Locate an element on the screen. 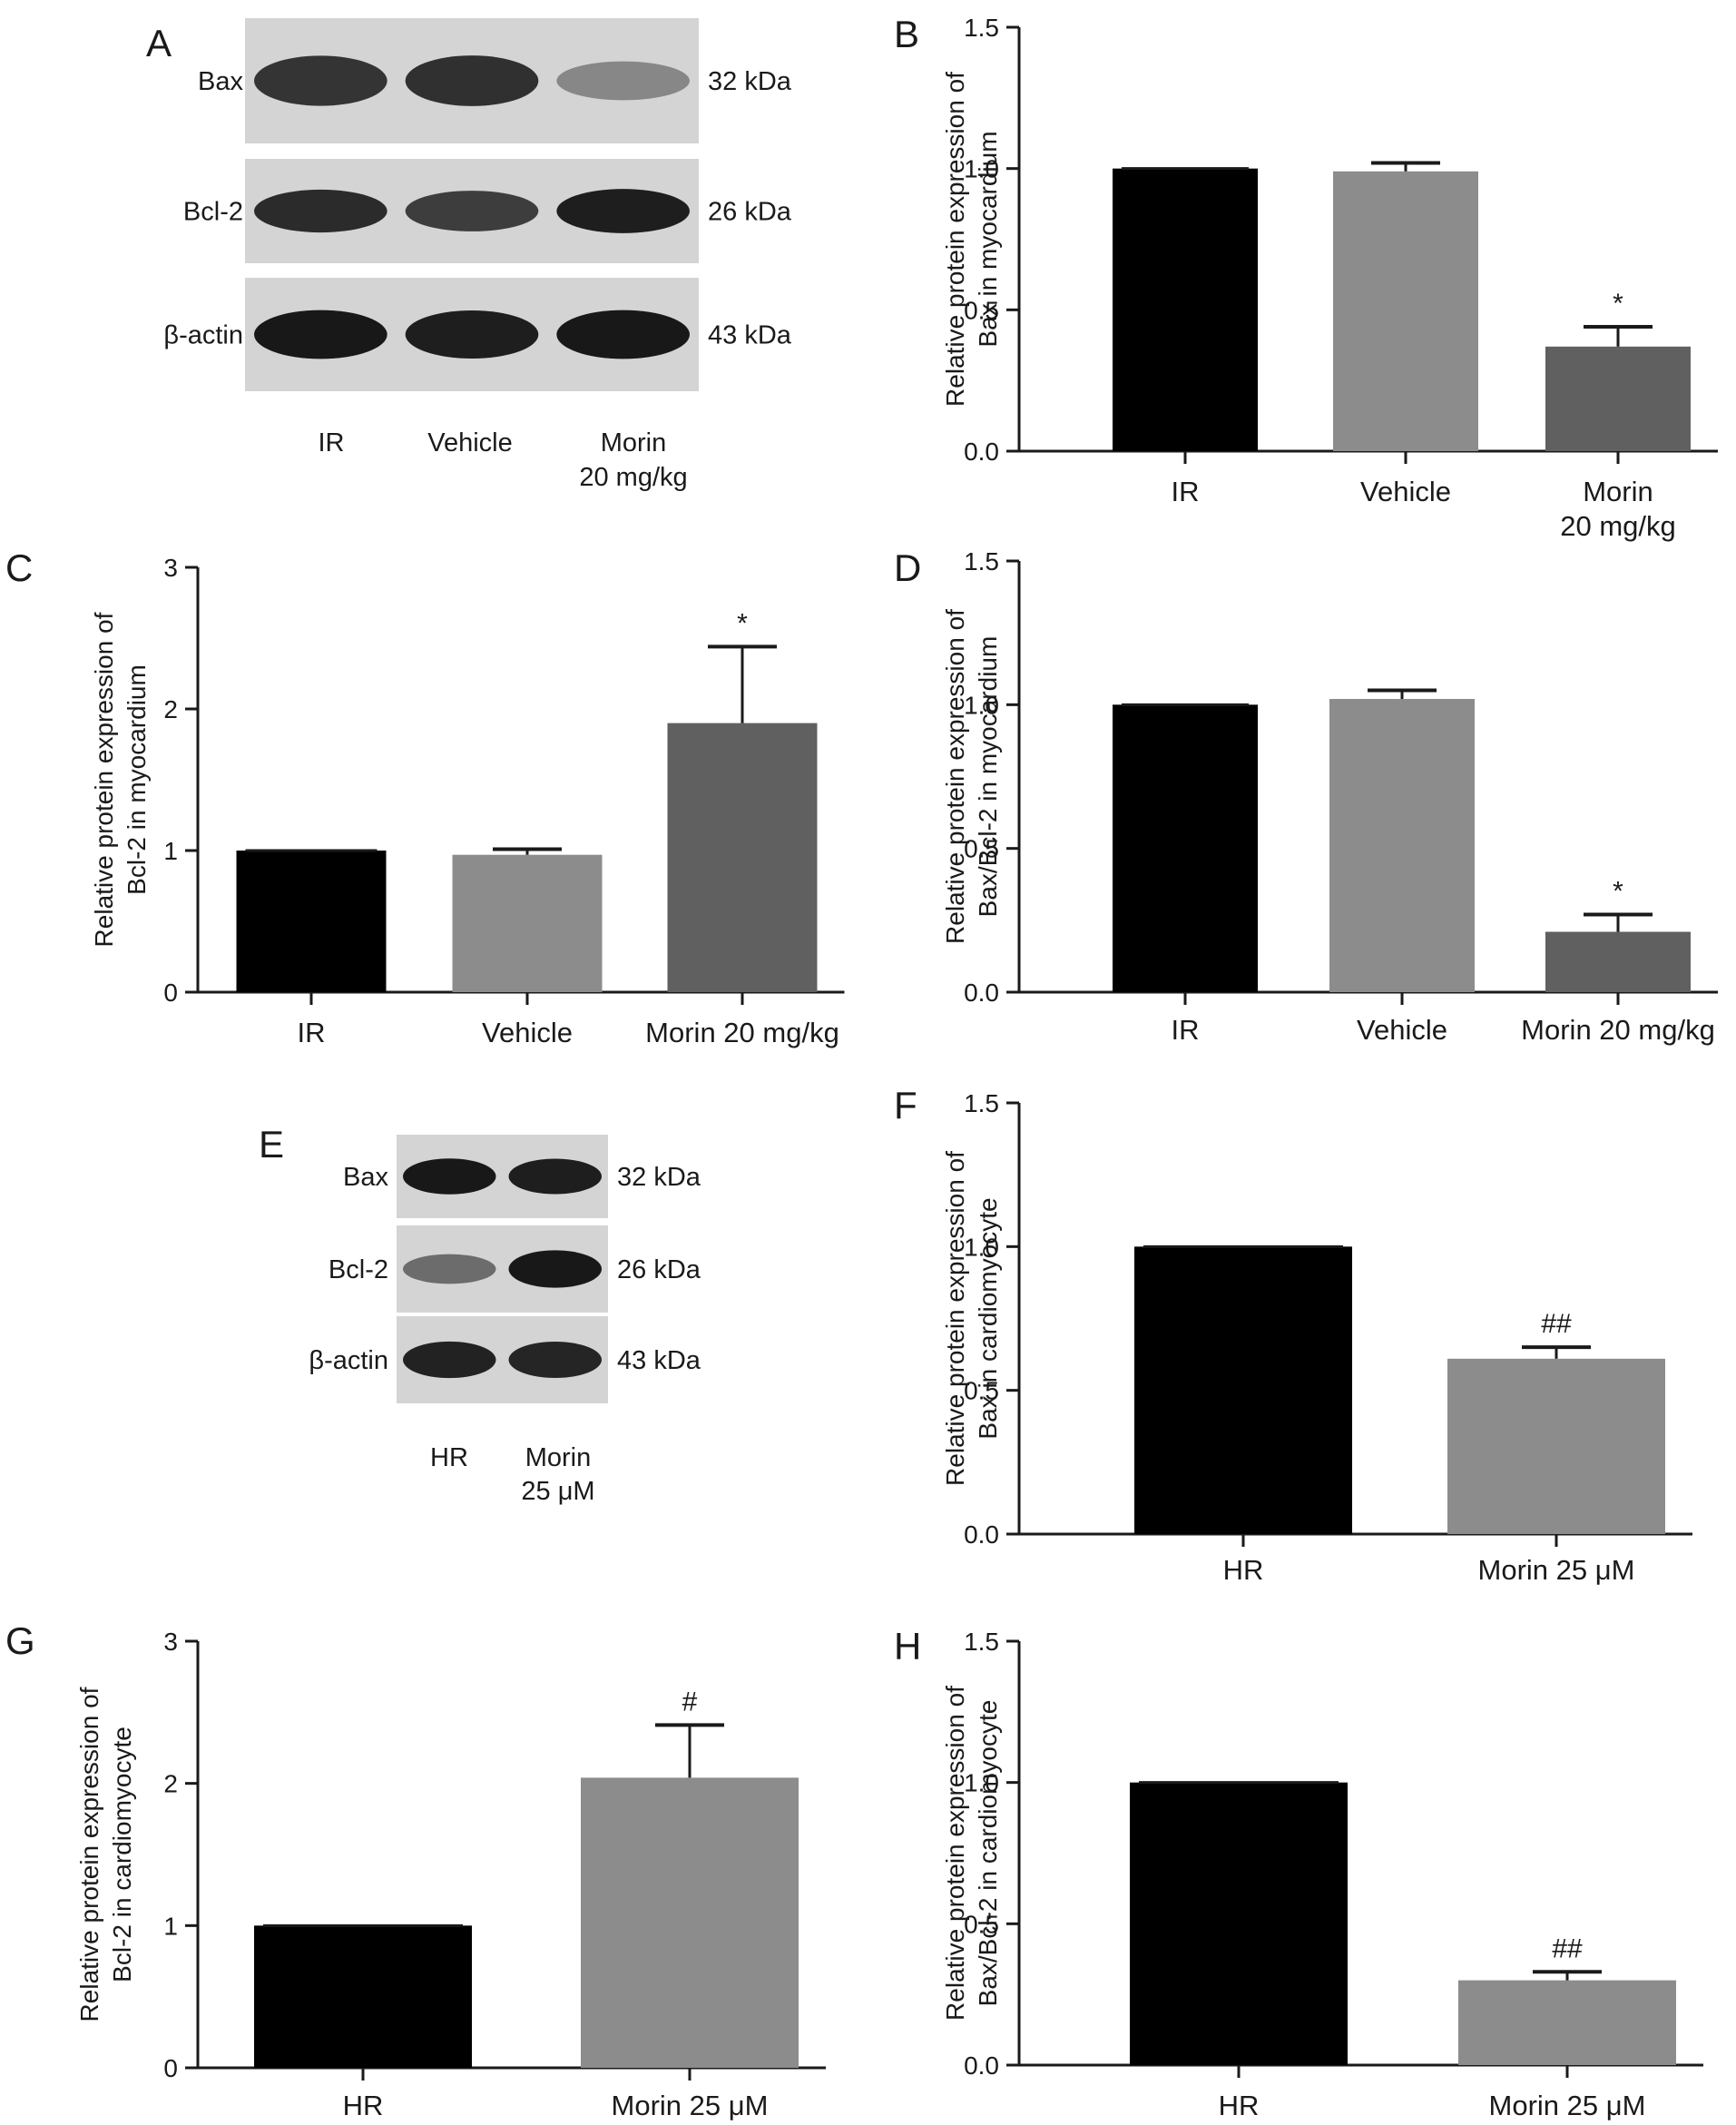 Image resolution: width=1736 pixels, height=2125 pixels. panel-letter: G is located at coordinates (20, 1640).